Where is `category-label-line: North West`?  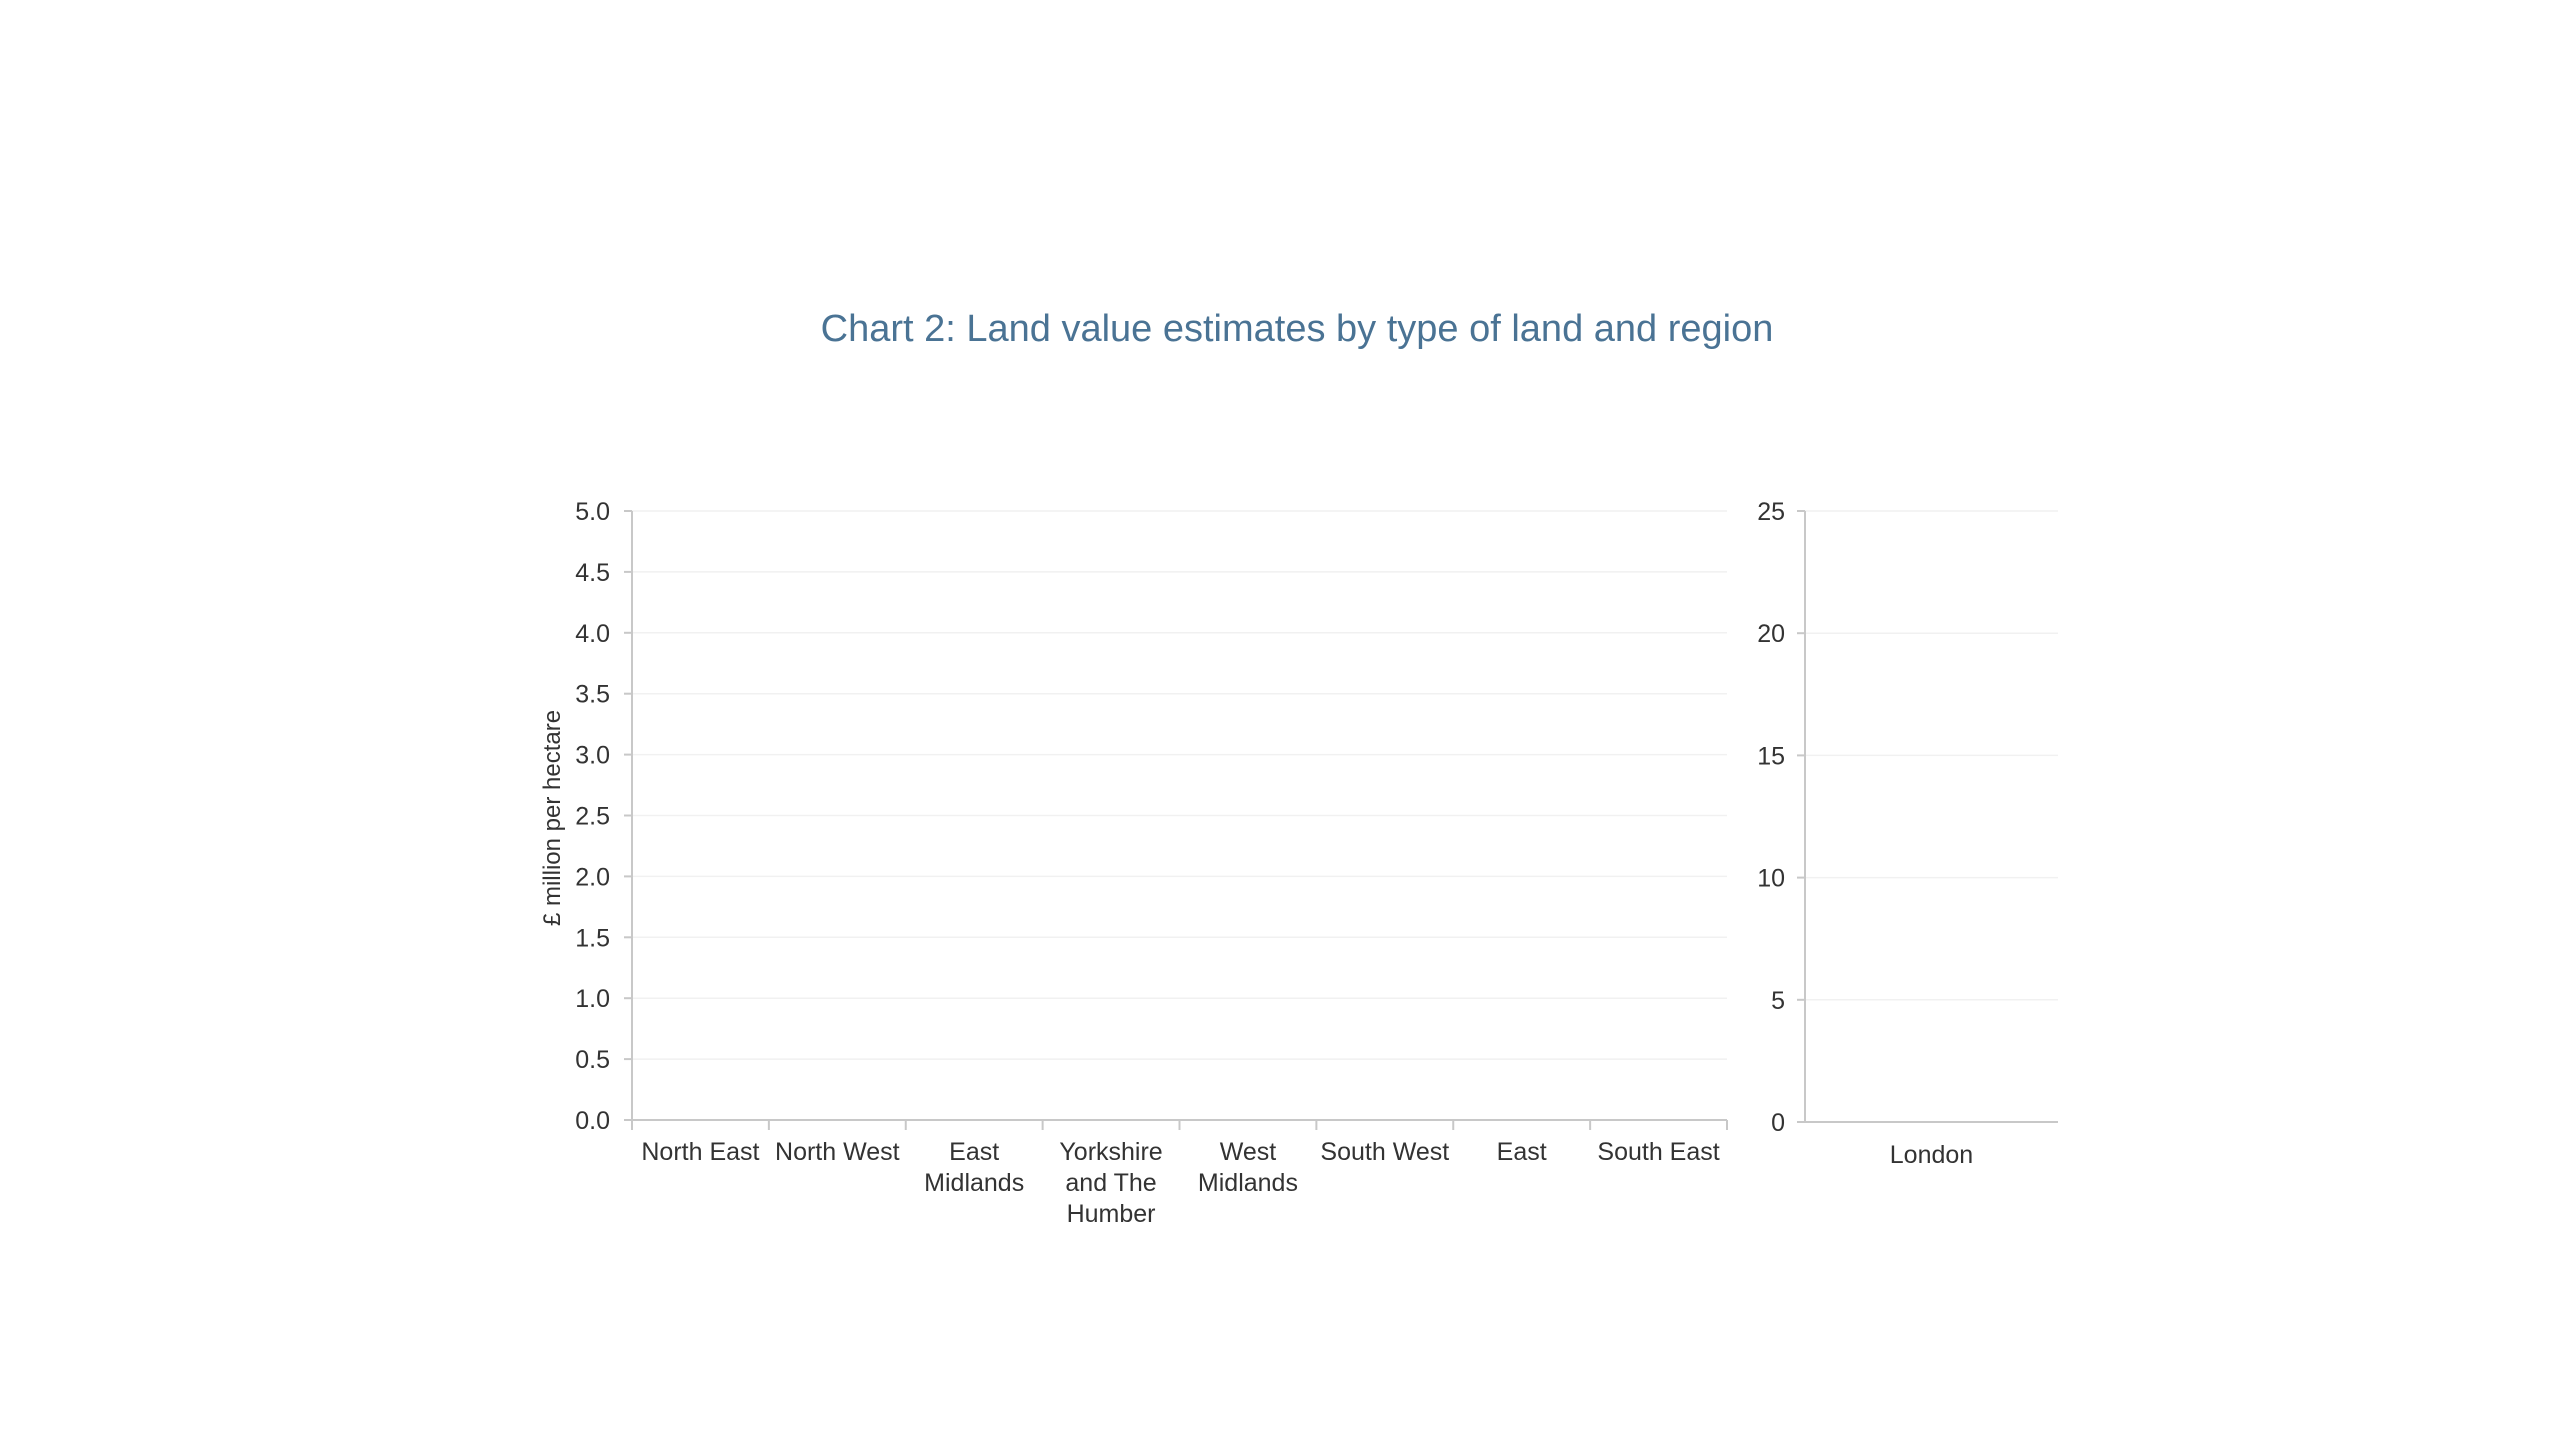 category-label-line: North West is located at coordinates (837, 1152).